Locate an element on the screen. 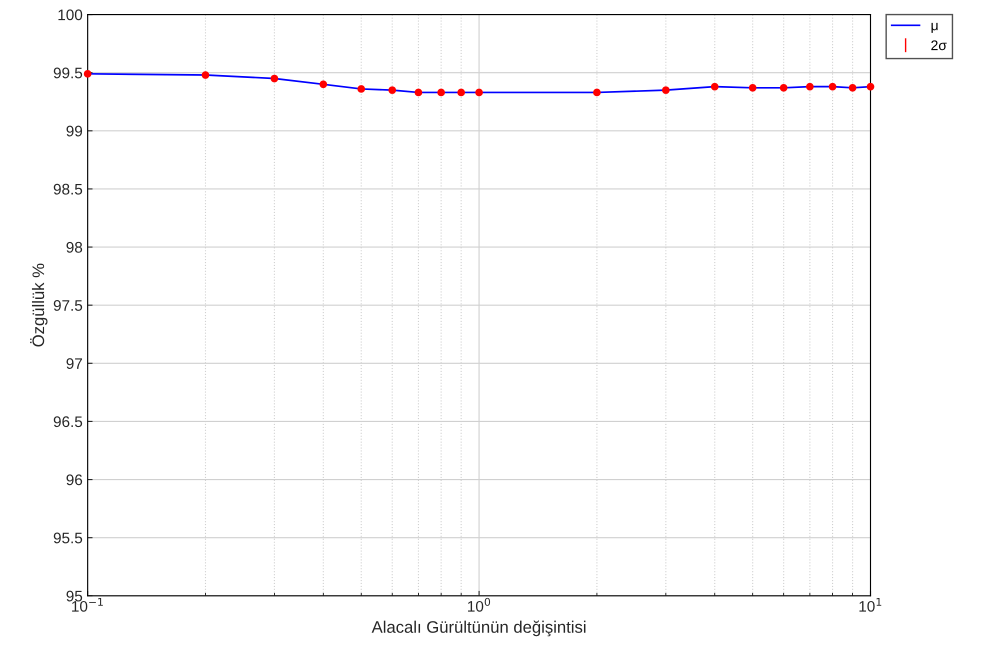 This screenshot has height=662, width=996. y-tick-label: 98 is located at coordinates (74, 247).